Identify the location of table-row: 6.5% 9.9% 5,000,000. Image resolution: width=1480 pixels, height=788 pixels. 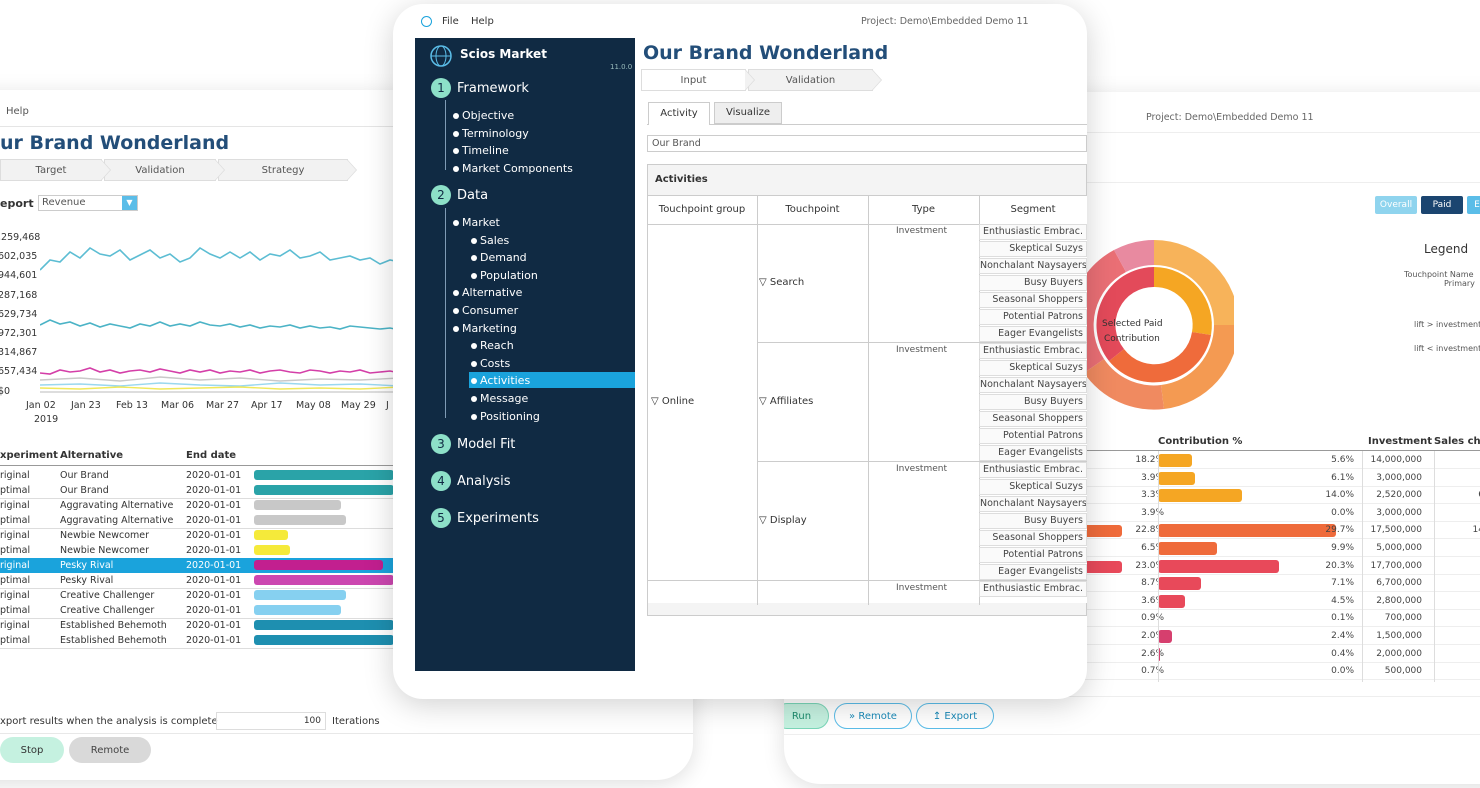
(1132, 548).